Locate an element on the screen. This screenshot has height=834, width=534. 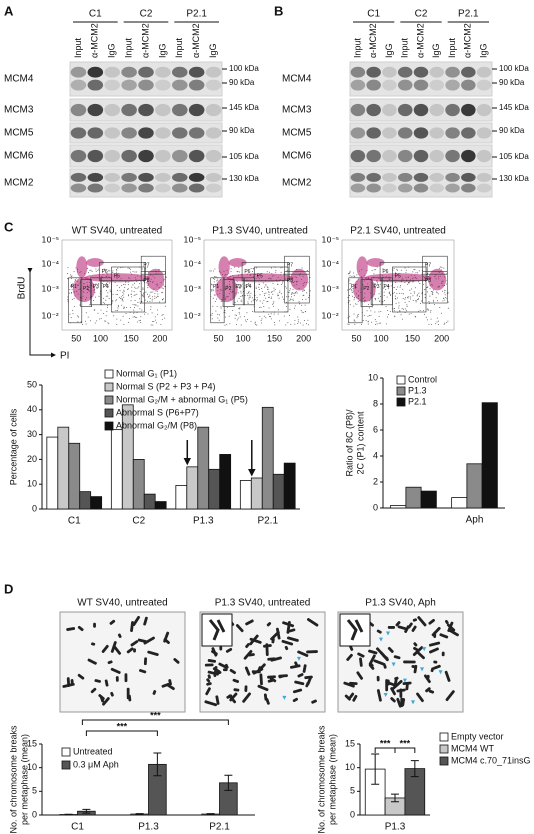
x-tick-label: 200 is located at coordinates (159, 338).